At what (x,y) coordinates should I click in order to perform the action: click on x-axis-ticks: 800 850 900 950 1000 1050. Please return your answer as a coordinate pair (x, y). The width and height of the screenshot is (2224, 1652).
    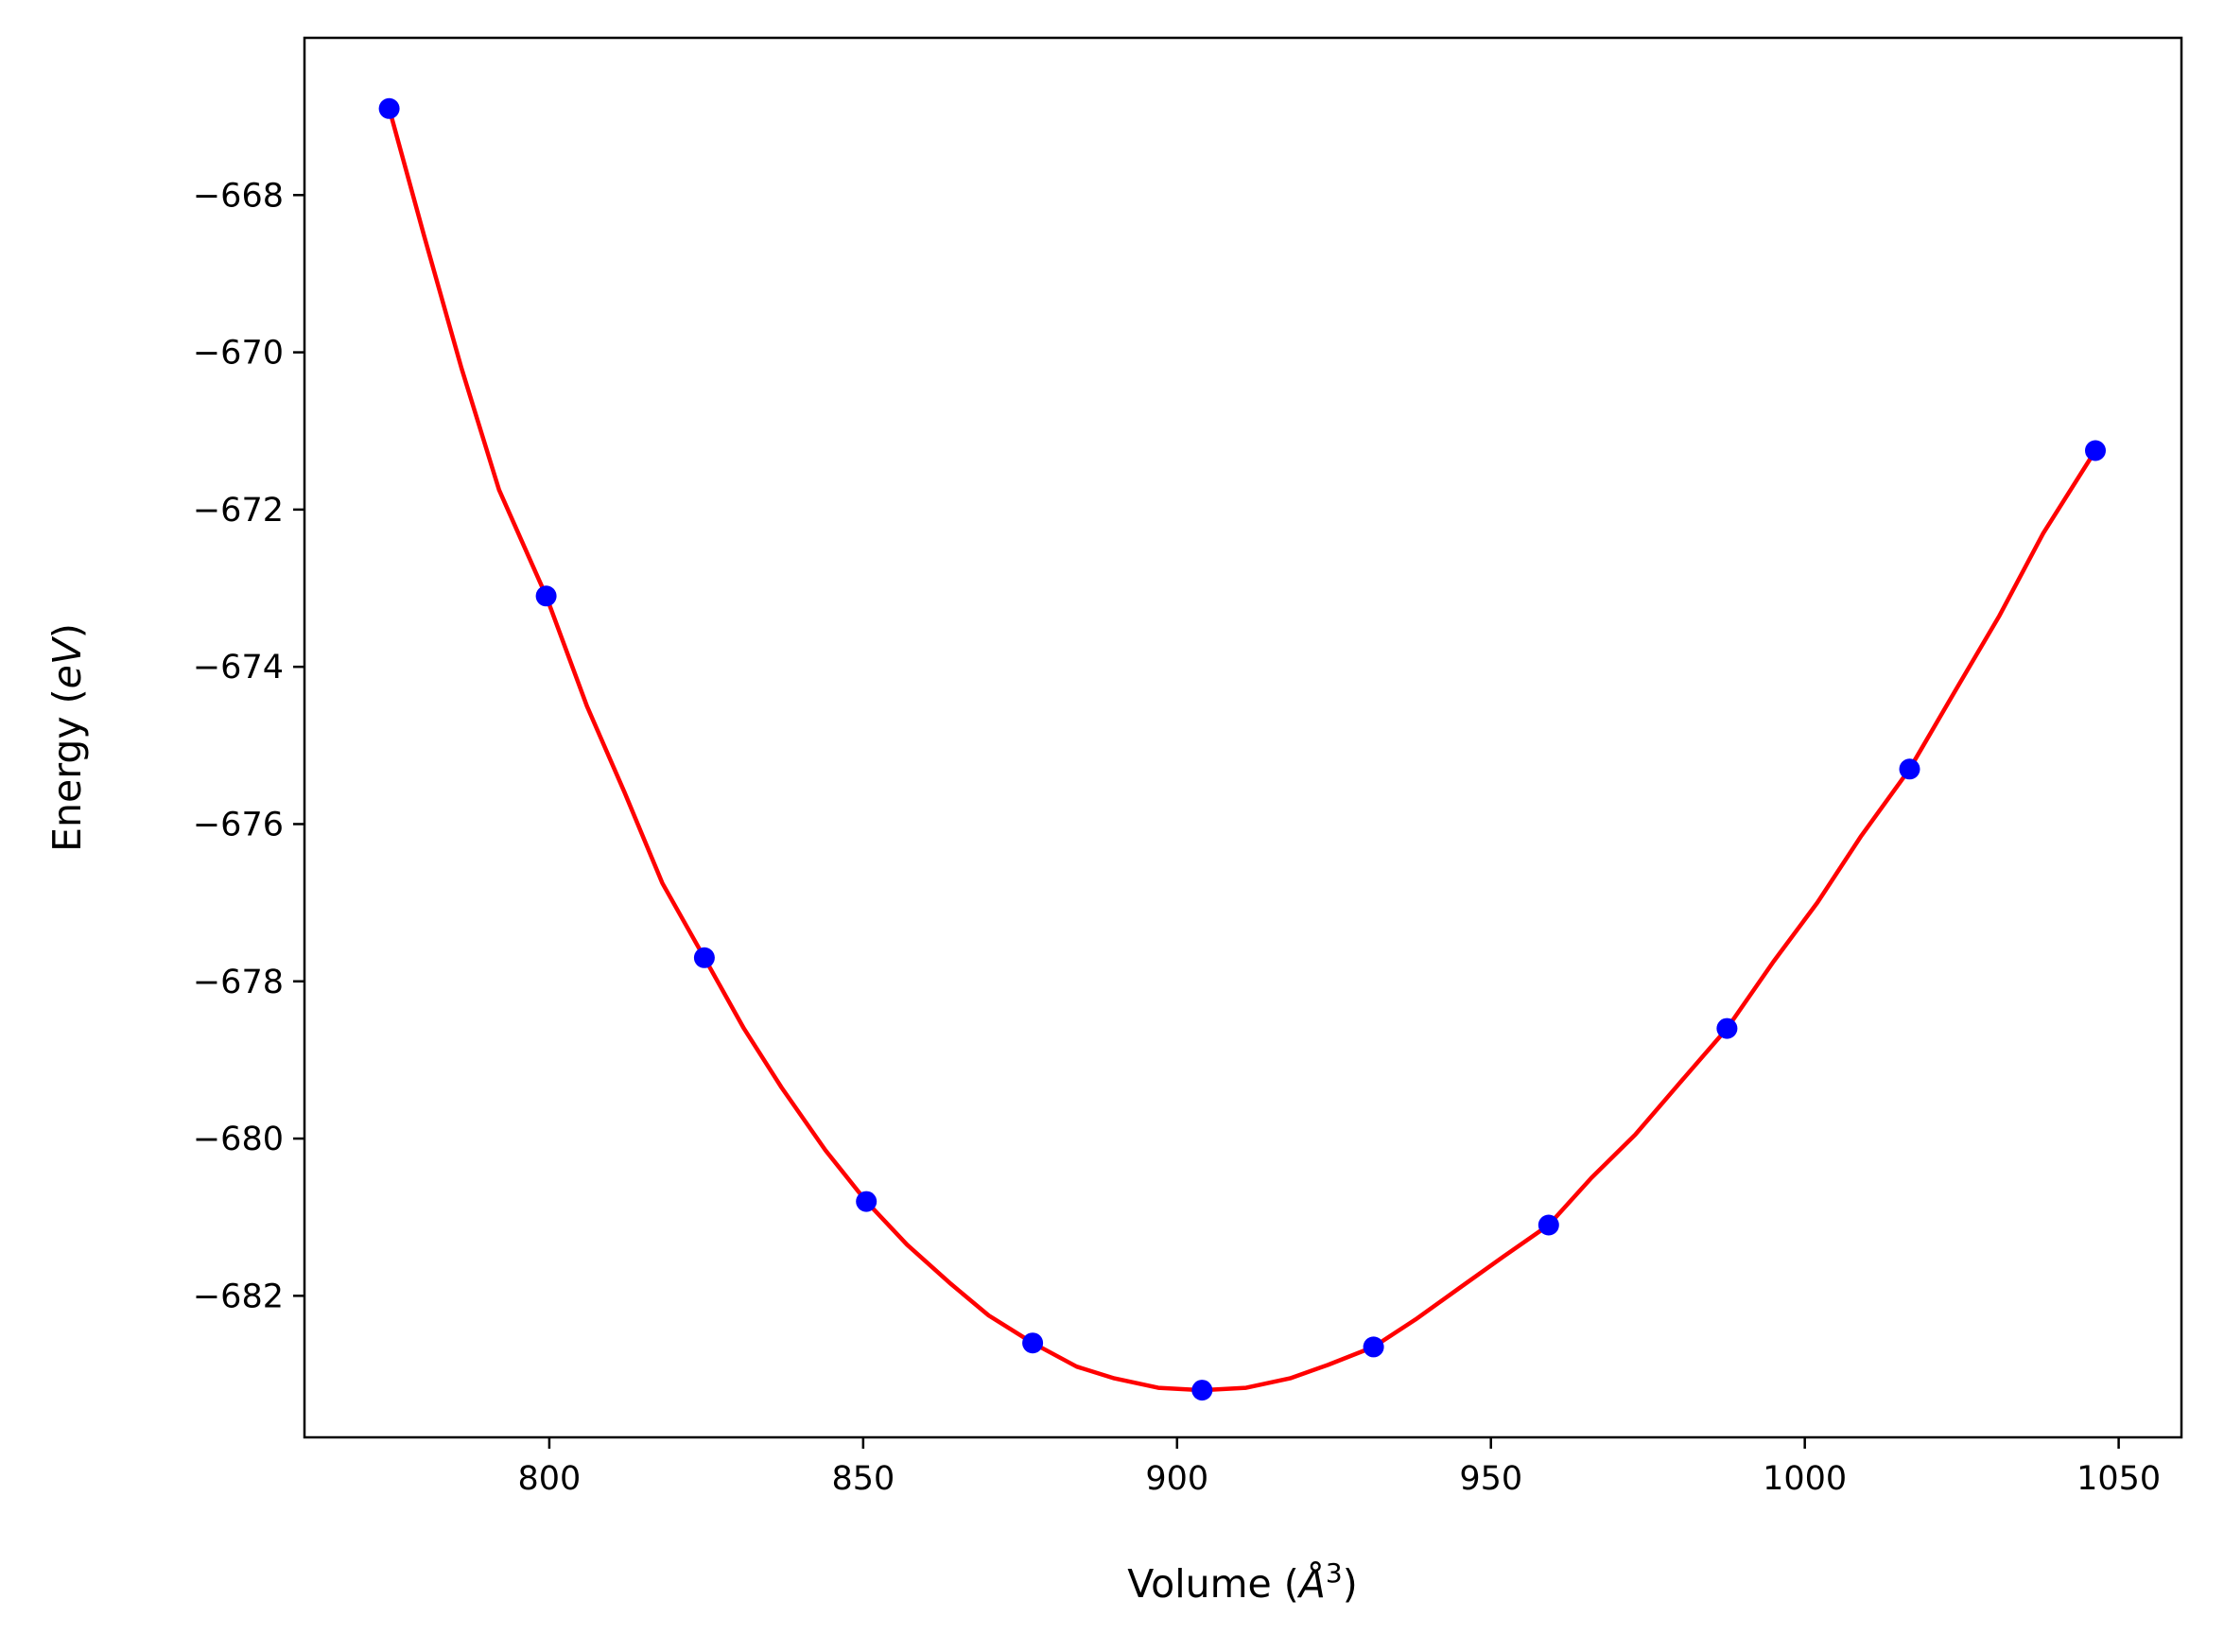
    Looking at the image, I should click on (1340, 1468).